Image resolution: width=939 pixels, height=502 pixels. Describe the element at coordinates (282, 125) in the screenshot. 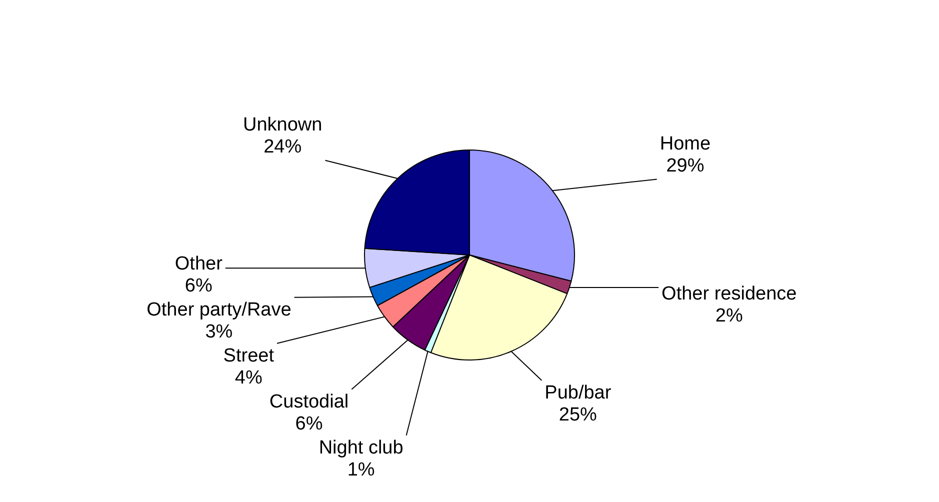

I see `slice-label: Unknown` at that location.